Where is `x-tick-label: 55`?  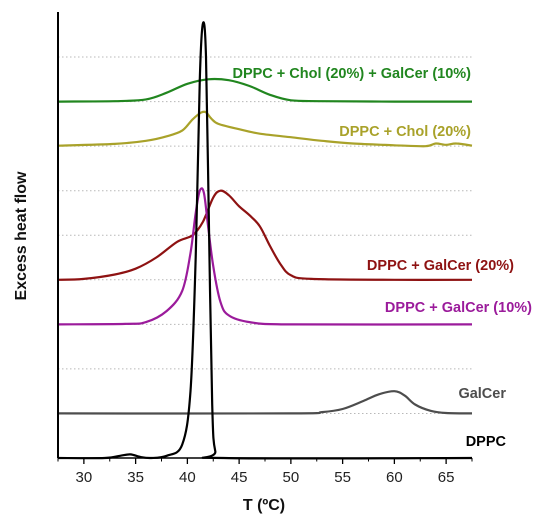 x-tick-label: 55 is located at coordinates (342, 477).